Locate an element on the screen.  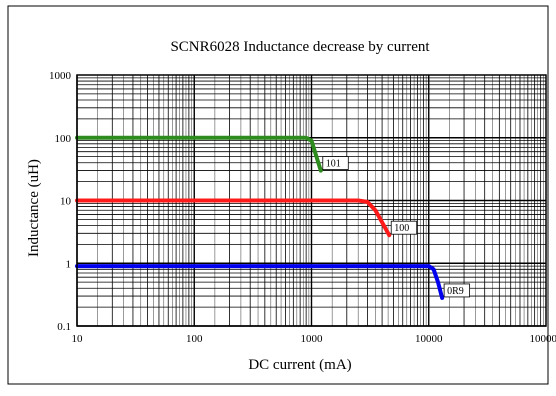
chart-title: SCNR6028 Inductance decrease by current is located at coordinates (300, 47).